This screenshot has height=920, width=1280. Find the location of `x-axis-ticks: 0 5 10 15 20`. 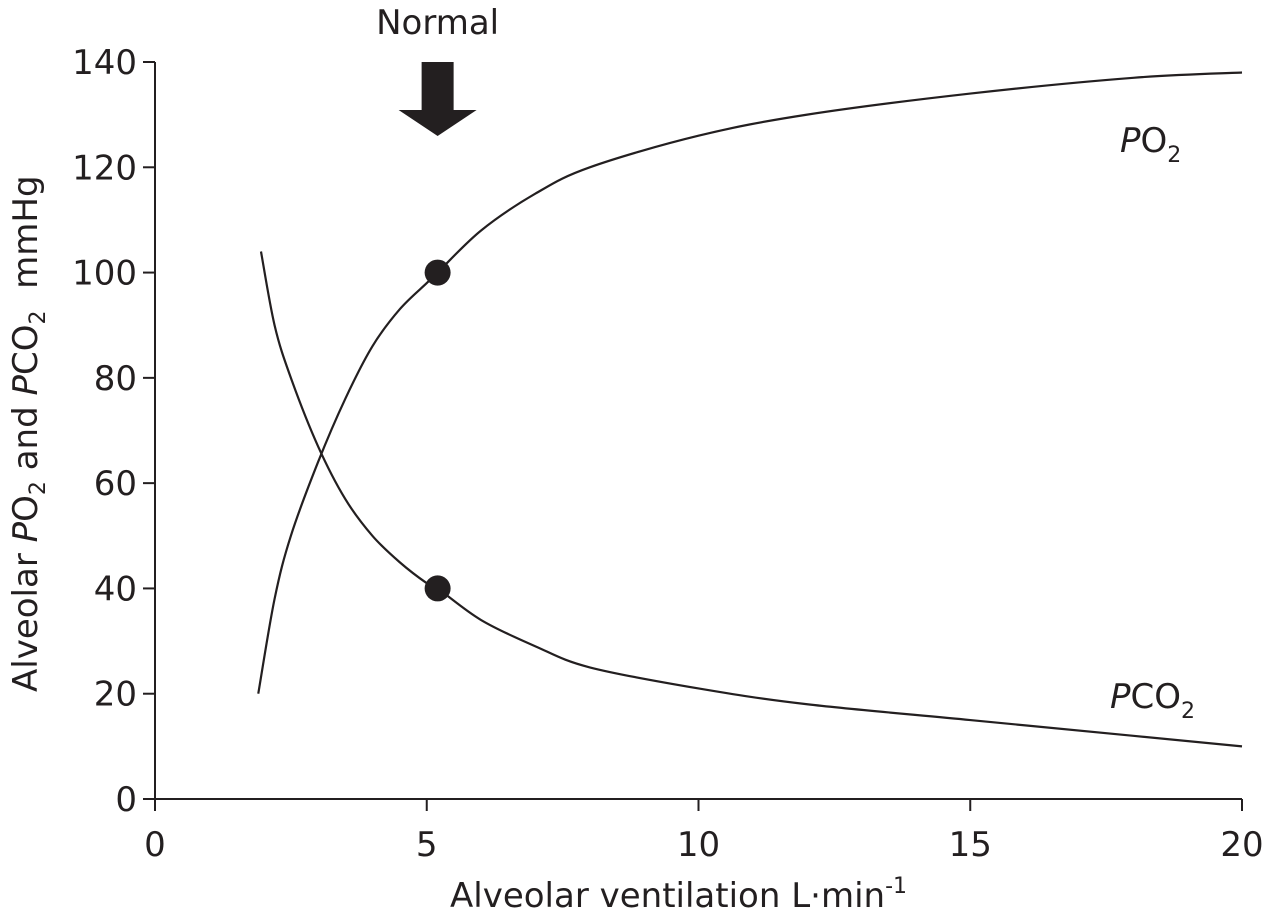

x-axis-ticks: 0 5 10 15 20 is located at coordinates (704, 832).